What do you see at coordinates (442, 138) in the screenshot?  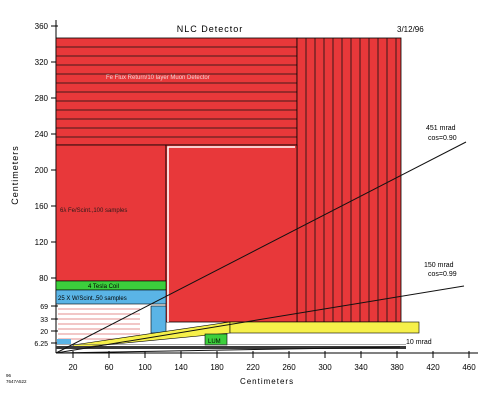 I see `angle-451-cos: cos=0.90` at bounding box center [442, 138].